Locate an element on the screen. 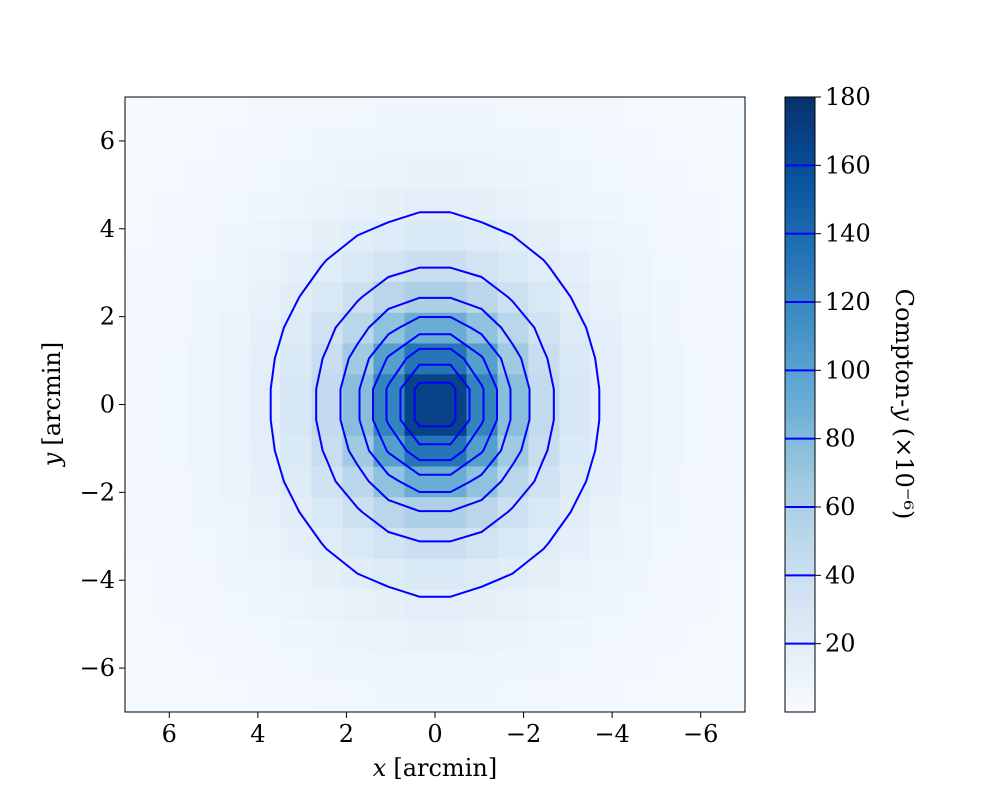 Image resolution: width=1000 pixels, height=800 pixels. colorbar-tick-label: 40 is located at coordinates (840, 575).